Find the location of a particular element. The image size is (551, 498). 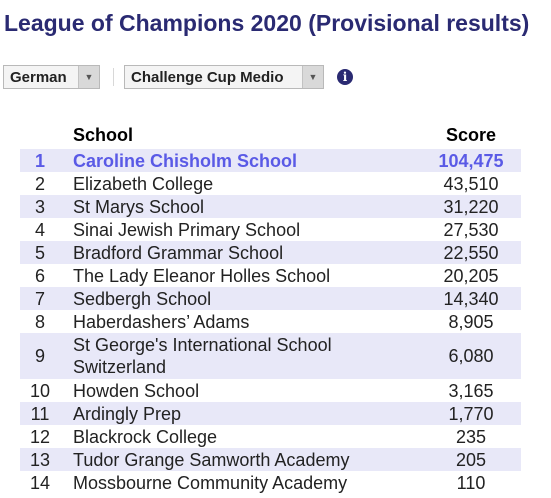

rank-cell: 3 is located at coordinates (40, 206).